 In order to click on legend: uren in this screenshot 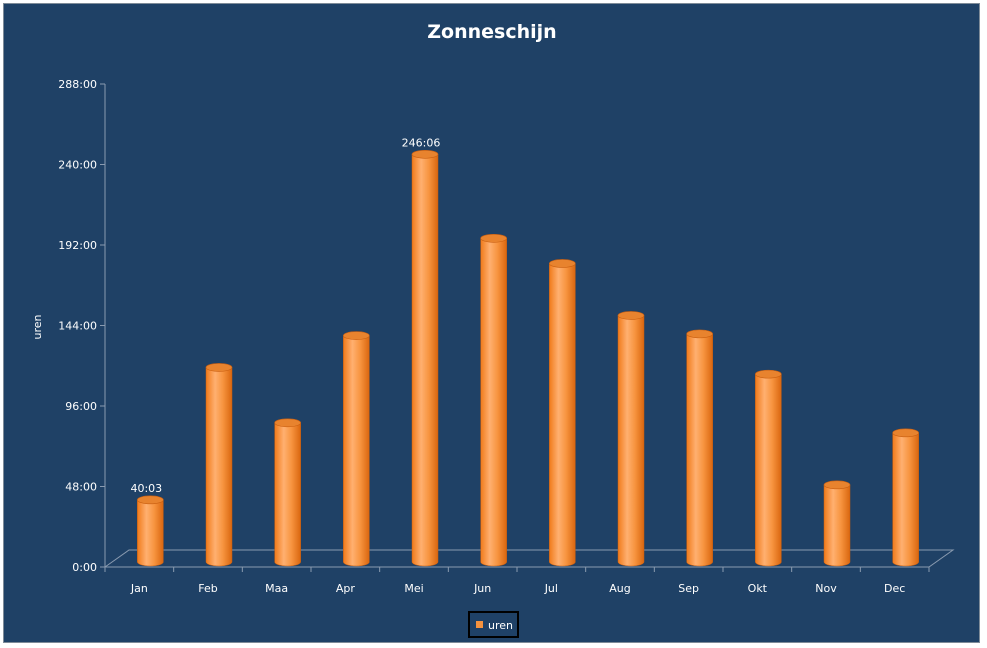, I will do `click(493, 624)`.